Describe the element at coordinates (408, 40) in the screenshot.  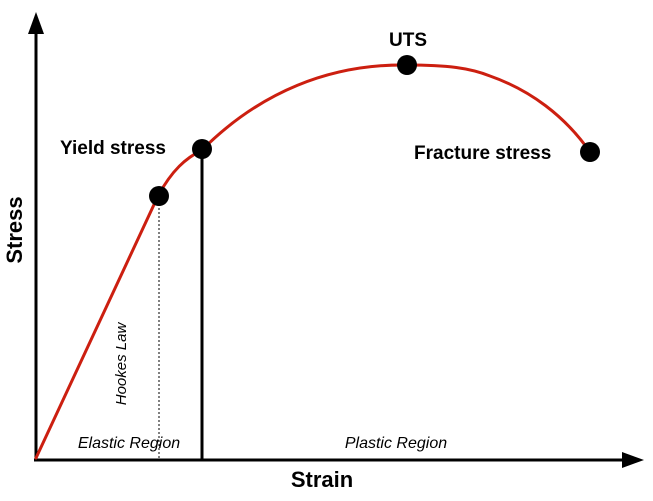
I see `uts-label: UTS` at that location.